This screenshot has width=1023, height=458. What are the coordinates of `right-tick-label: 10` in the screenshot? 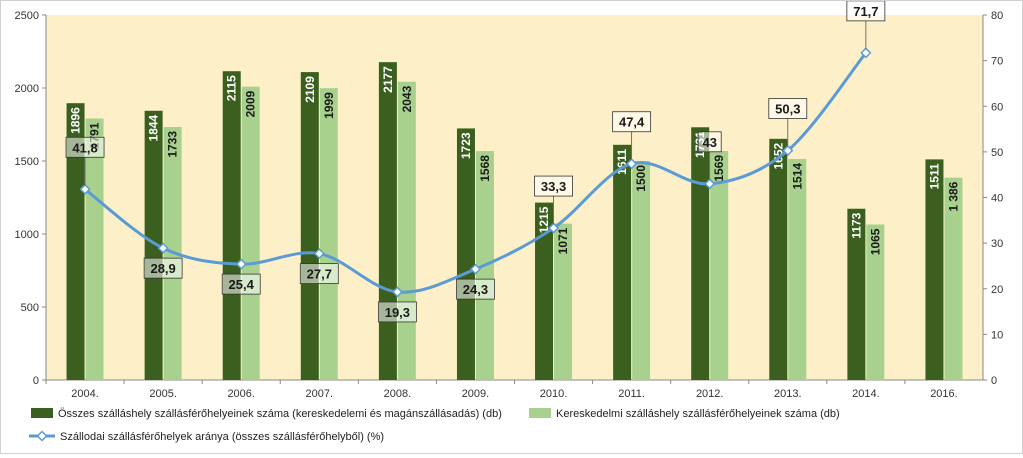 It's located at (997, 335).